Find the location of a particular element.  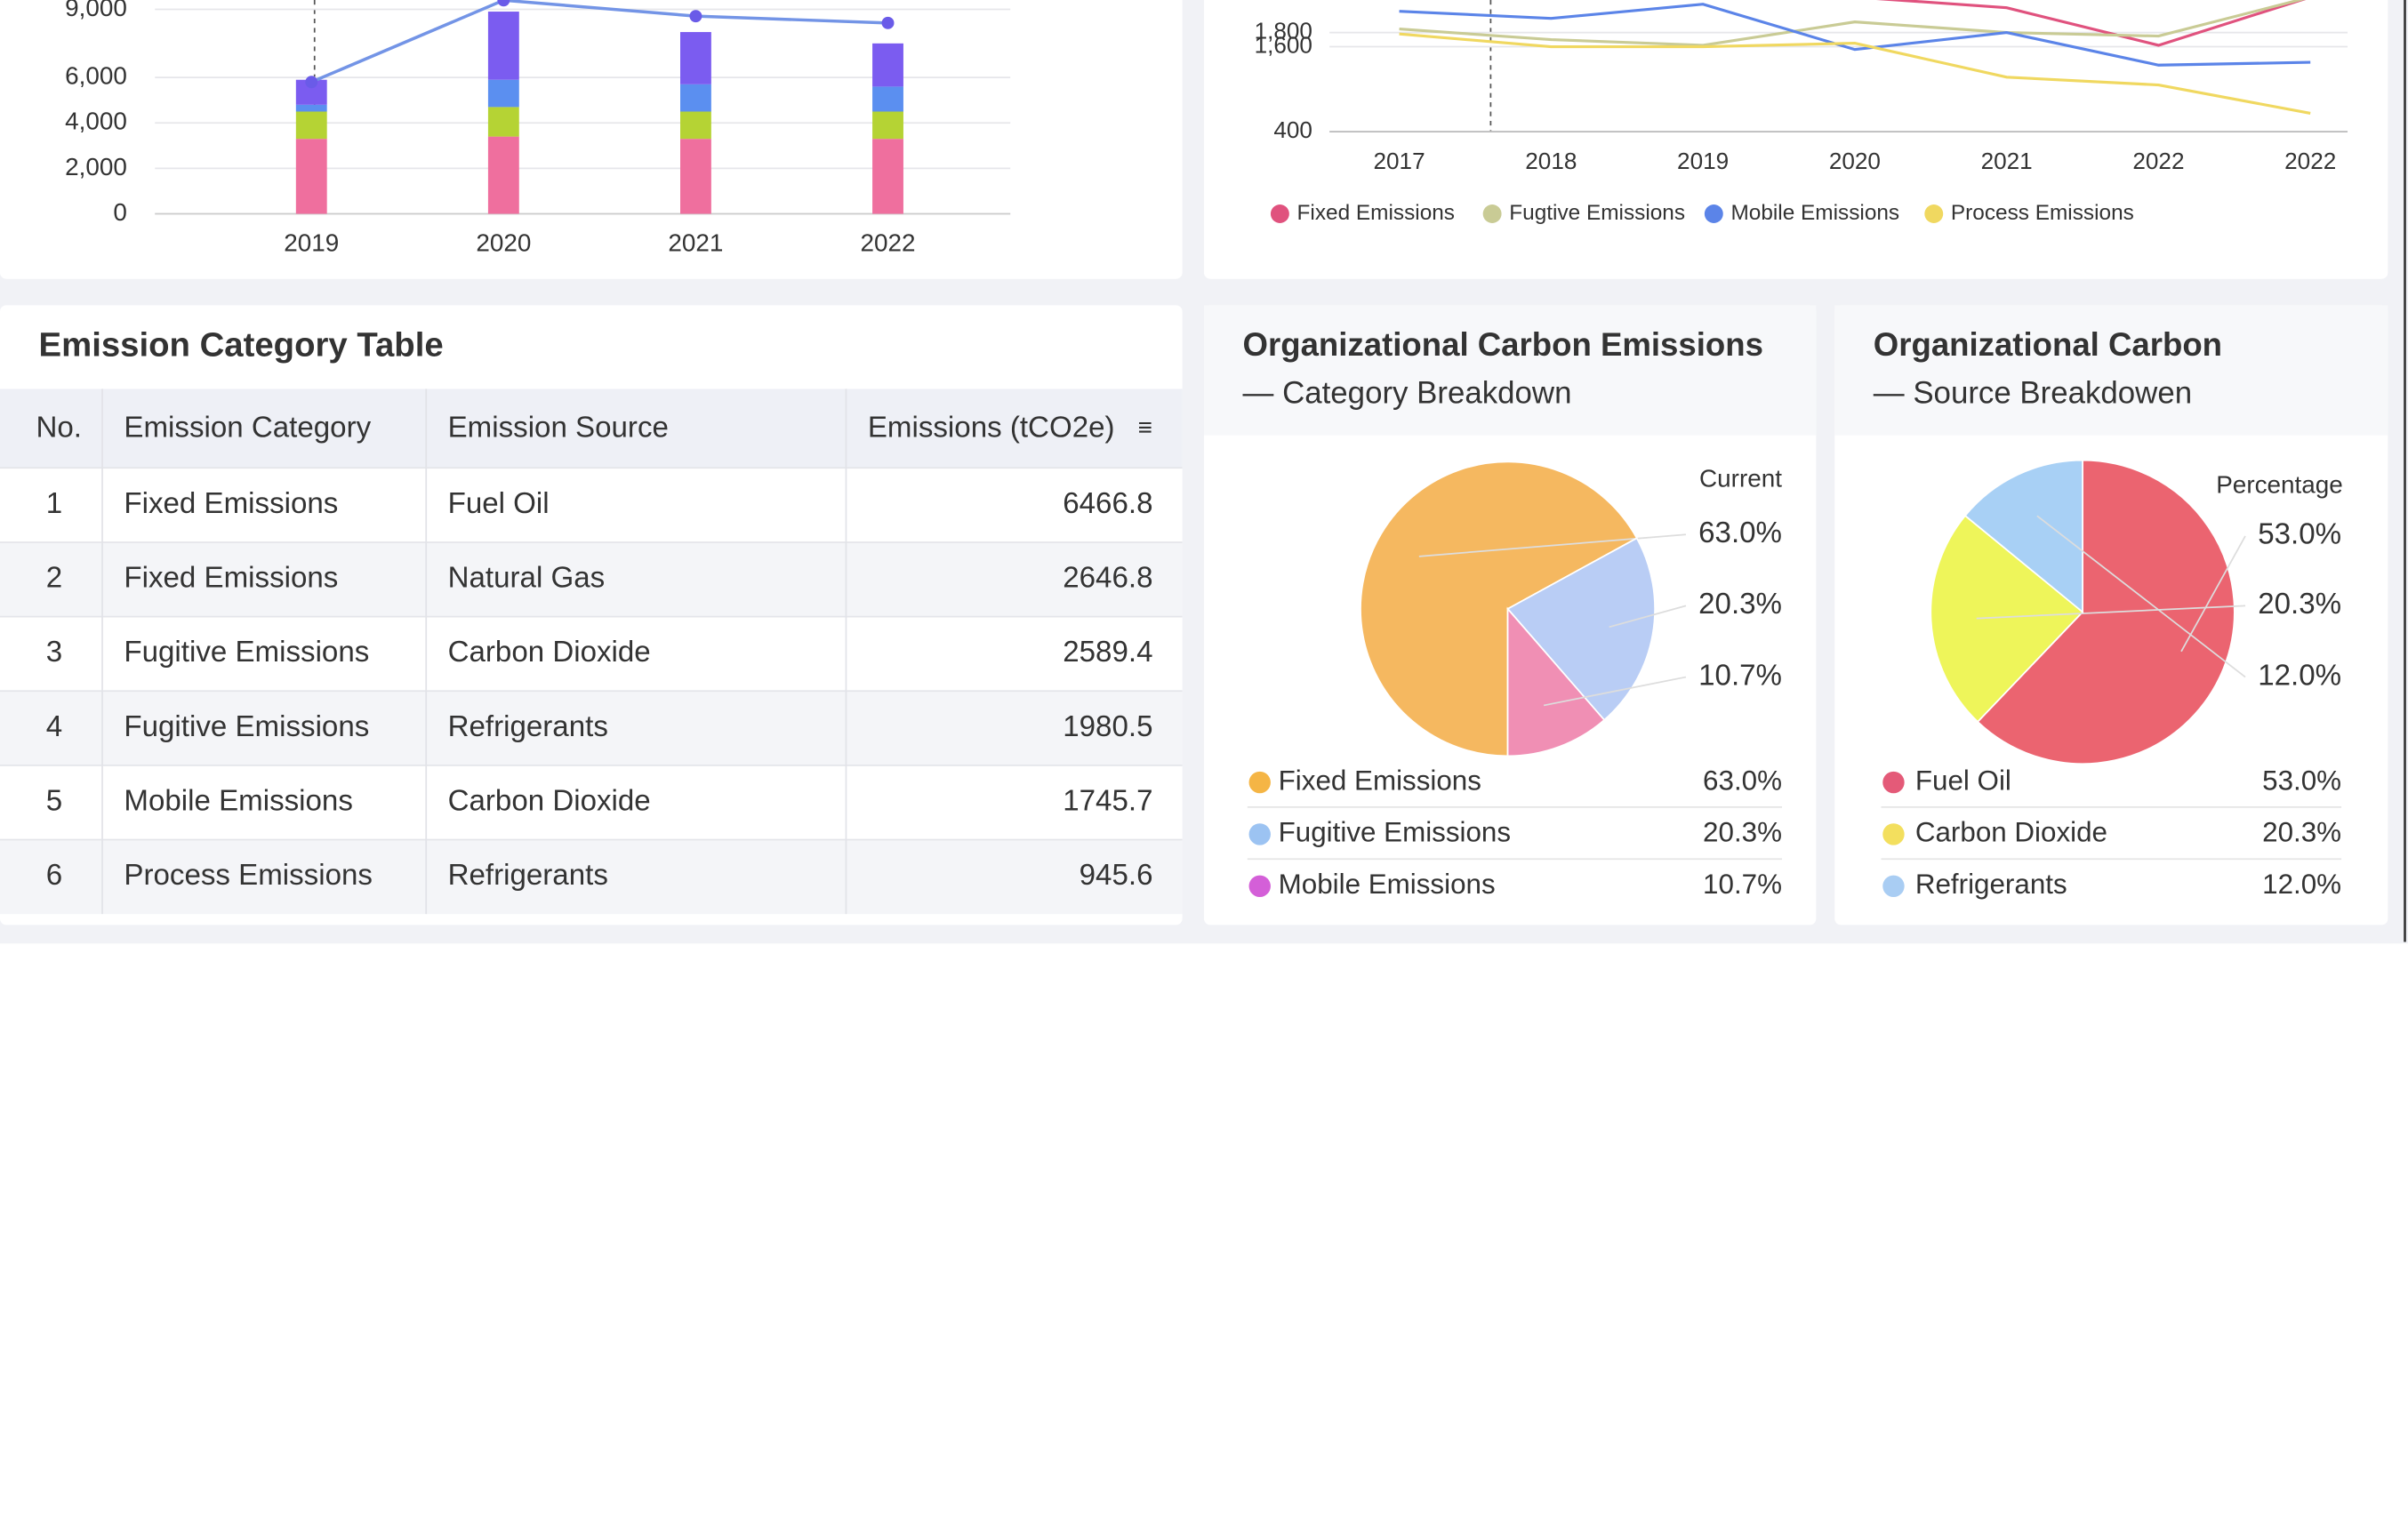

pie-header: Percentage is located at coordinates (2279, 485).